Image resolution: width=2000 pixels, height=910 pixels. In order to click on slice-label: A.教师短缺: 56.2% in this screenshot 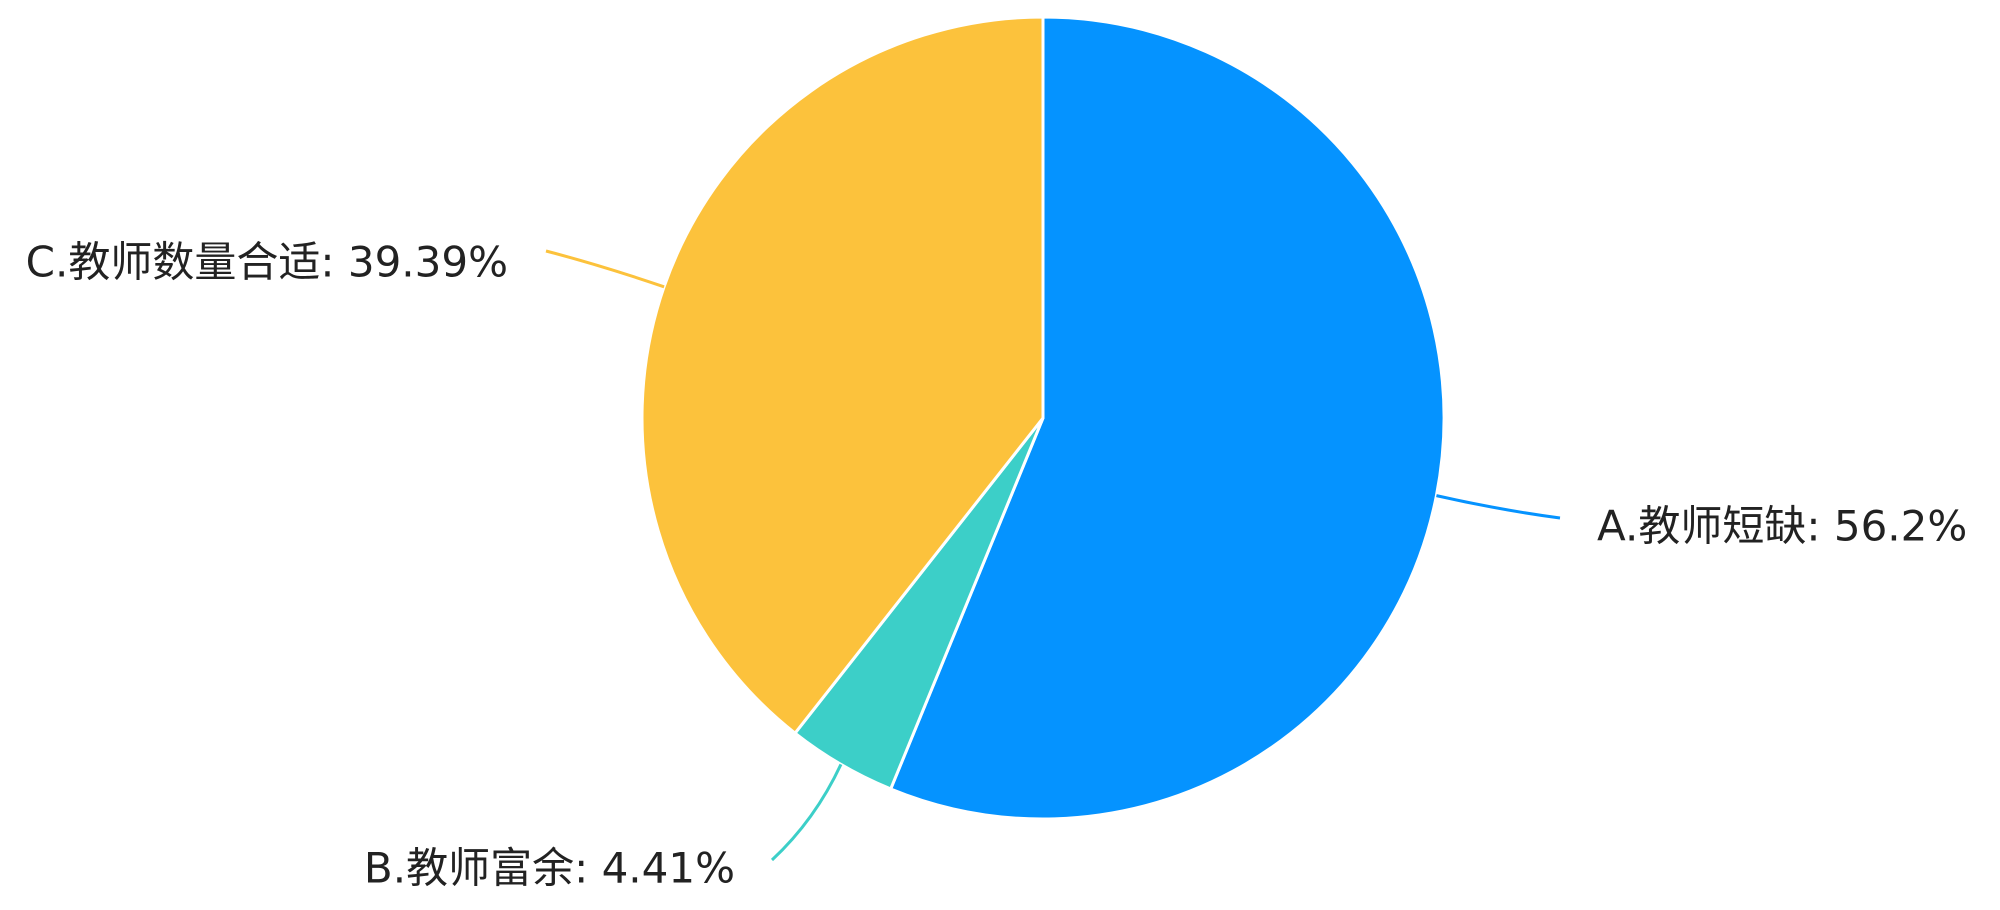, I will do `click(1782, 526)`.